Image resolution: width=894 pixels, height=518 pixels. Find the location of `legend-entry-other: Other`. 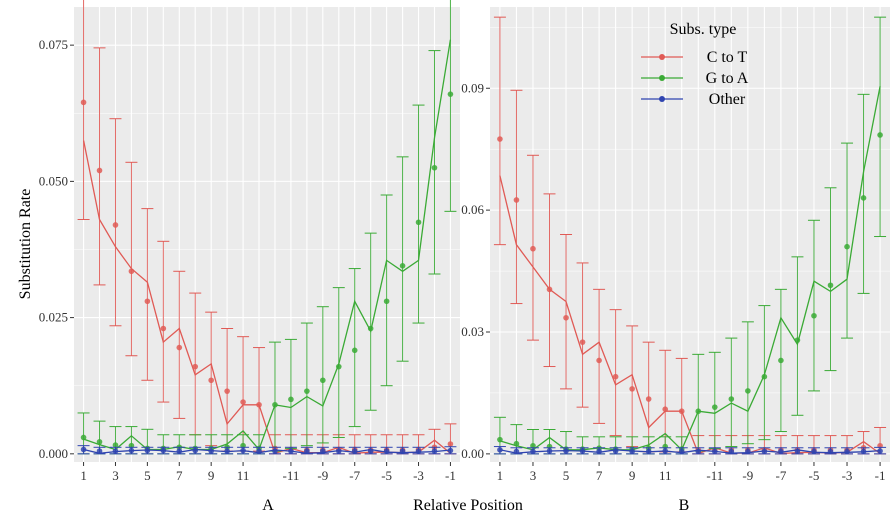

legend-entry-other: Other is located at coordinates (693, 99).